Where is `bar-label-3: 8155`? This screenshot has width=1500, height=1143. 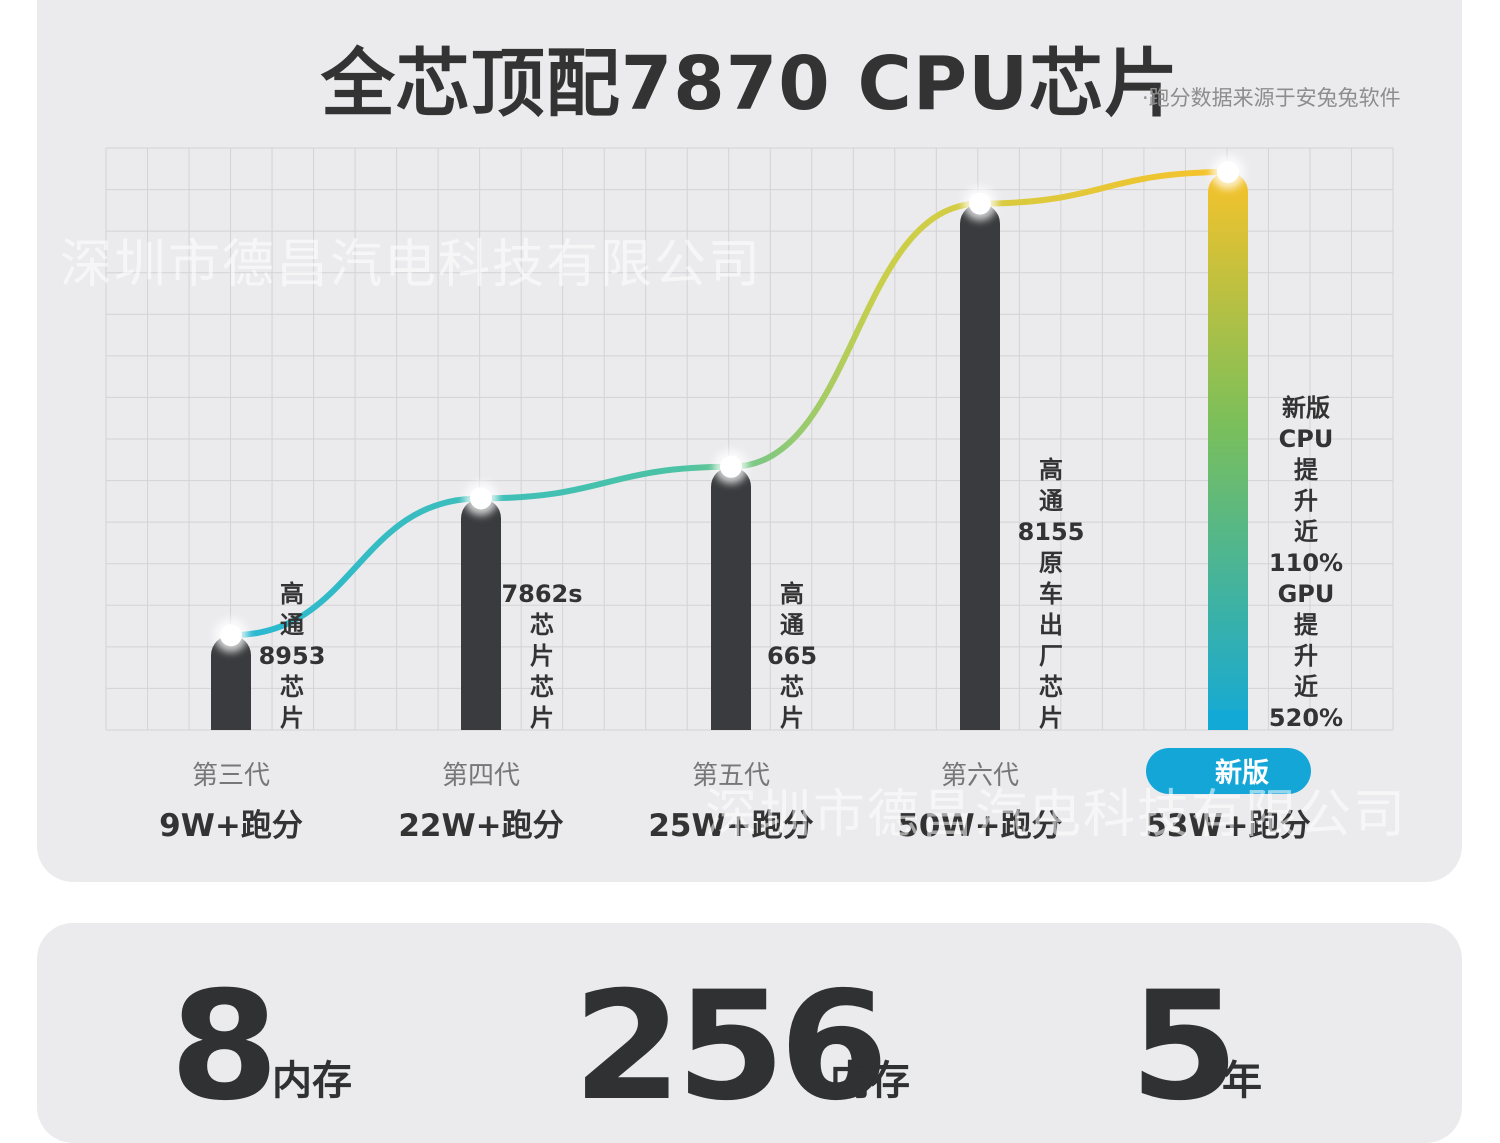 bar-label-3: 8155 is located at coordinates (1051, 532).